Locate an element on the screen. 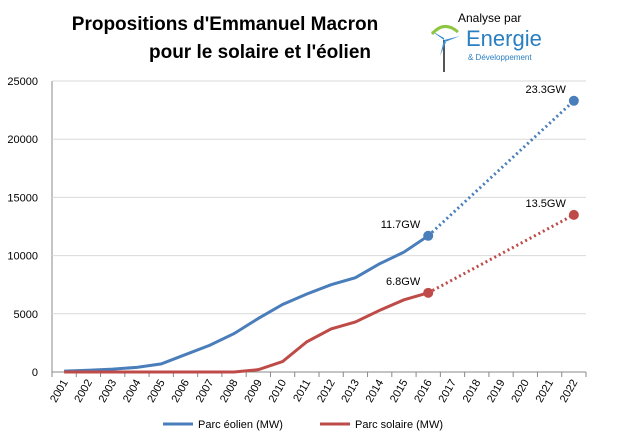 This screenshot has width=619, height=437. data-label: 13.5GW is located at coordinates (546, 204).